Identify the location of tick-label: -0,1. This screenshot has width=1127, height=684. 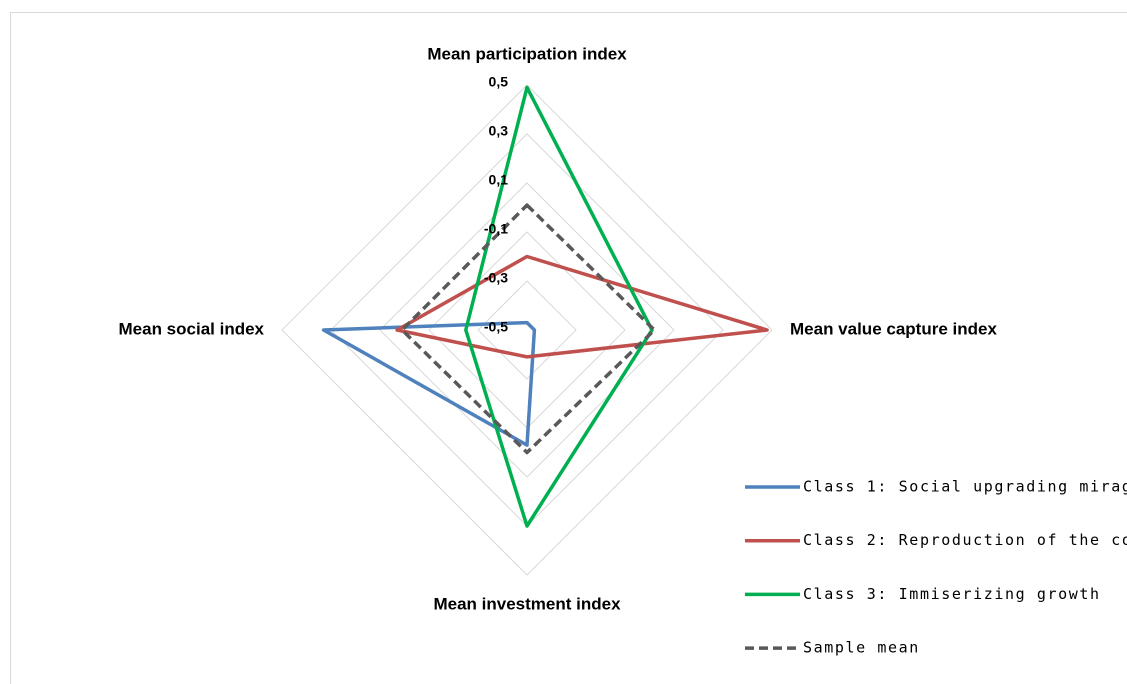
(496, 229).